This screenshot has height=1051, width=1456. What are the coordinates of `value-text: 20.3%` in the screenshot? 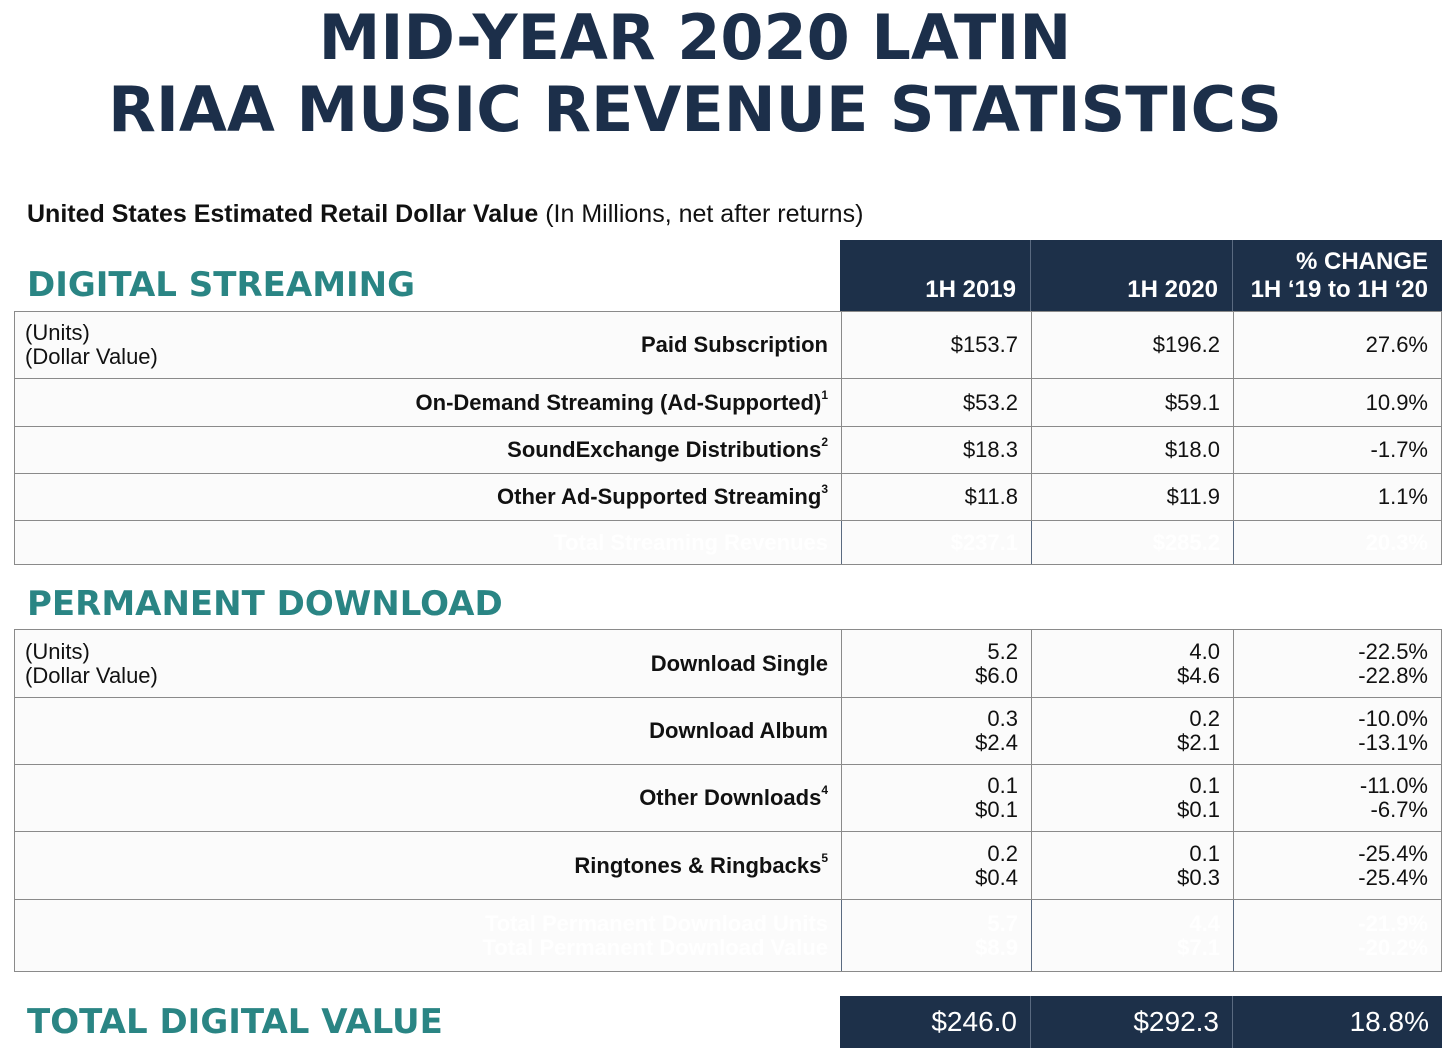 It's located at (1396, 542).